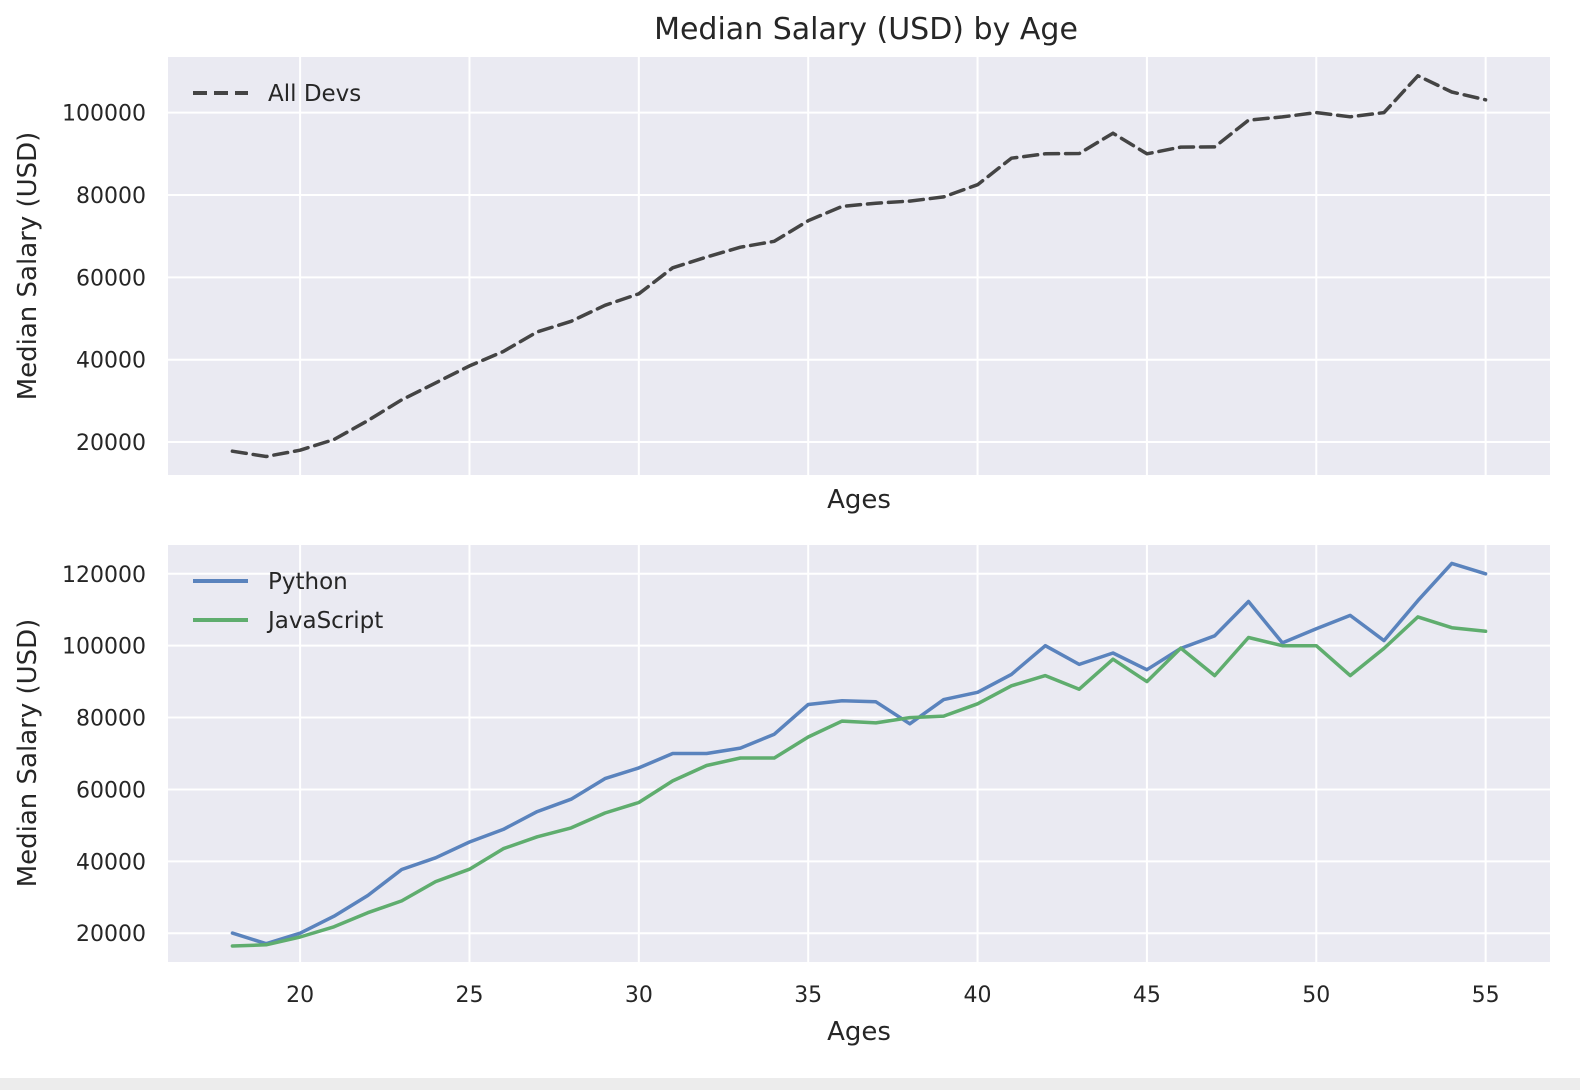 The height and width of the screenshot is (1090, 1580). Describe the element at coordinates (978, 995) in the screenshot. I see `x-tick-label: 40` at that location.